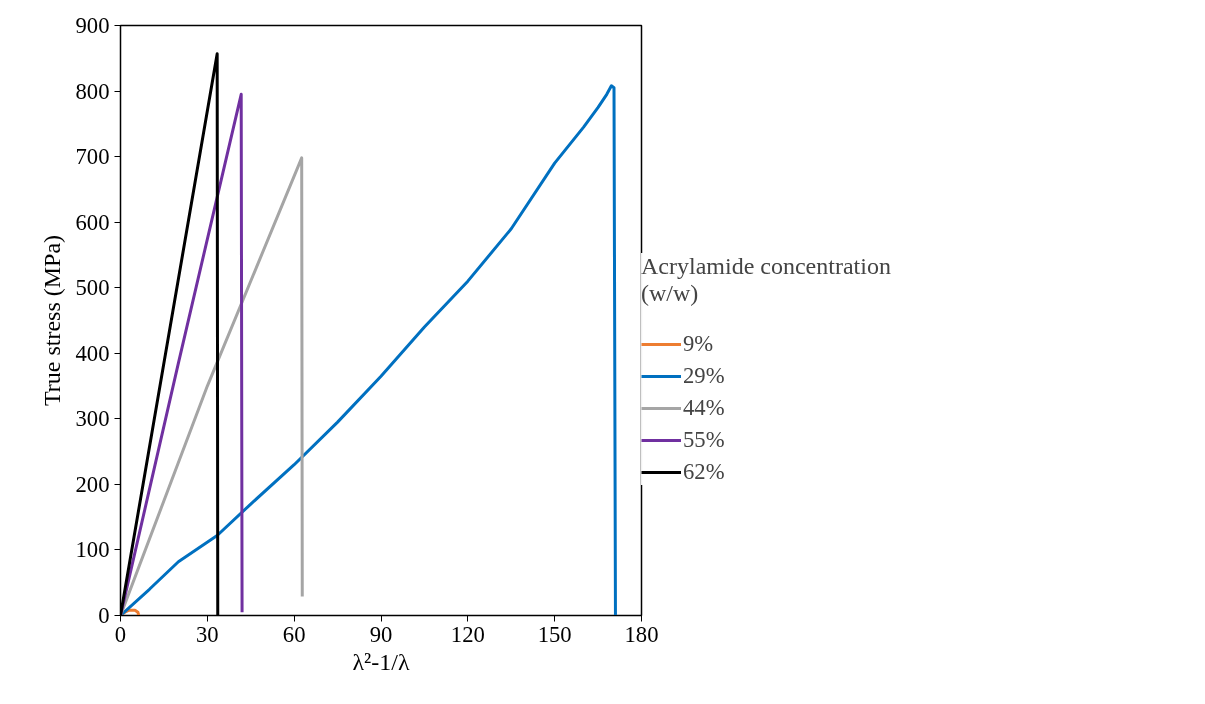 The width and height of the screenshot is (1205, 704). I want to click on y-tick-label: 0, so click(104, 615).